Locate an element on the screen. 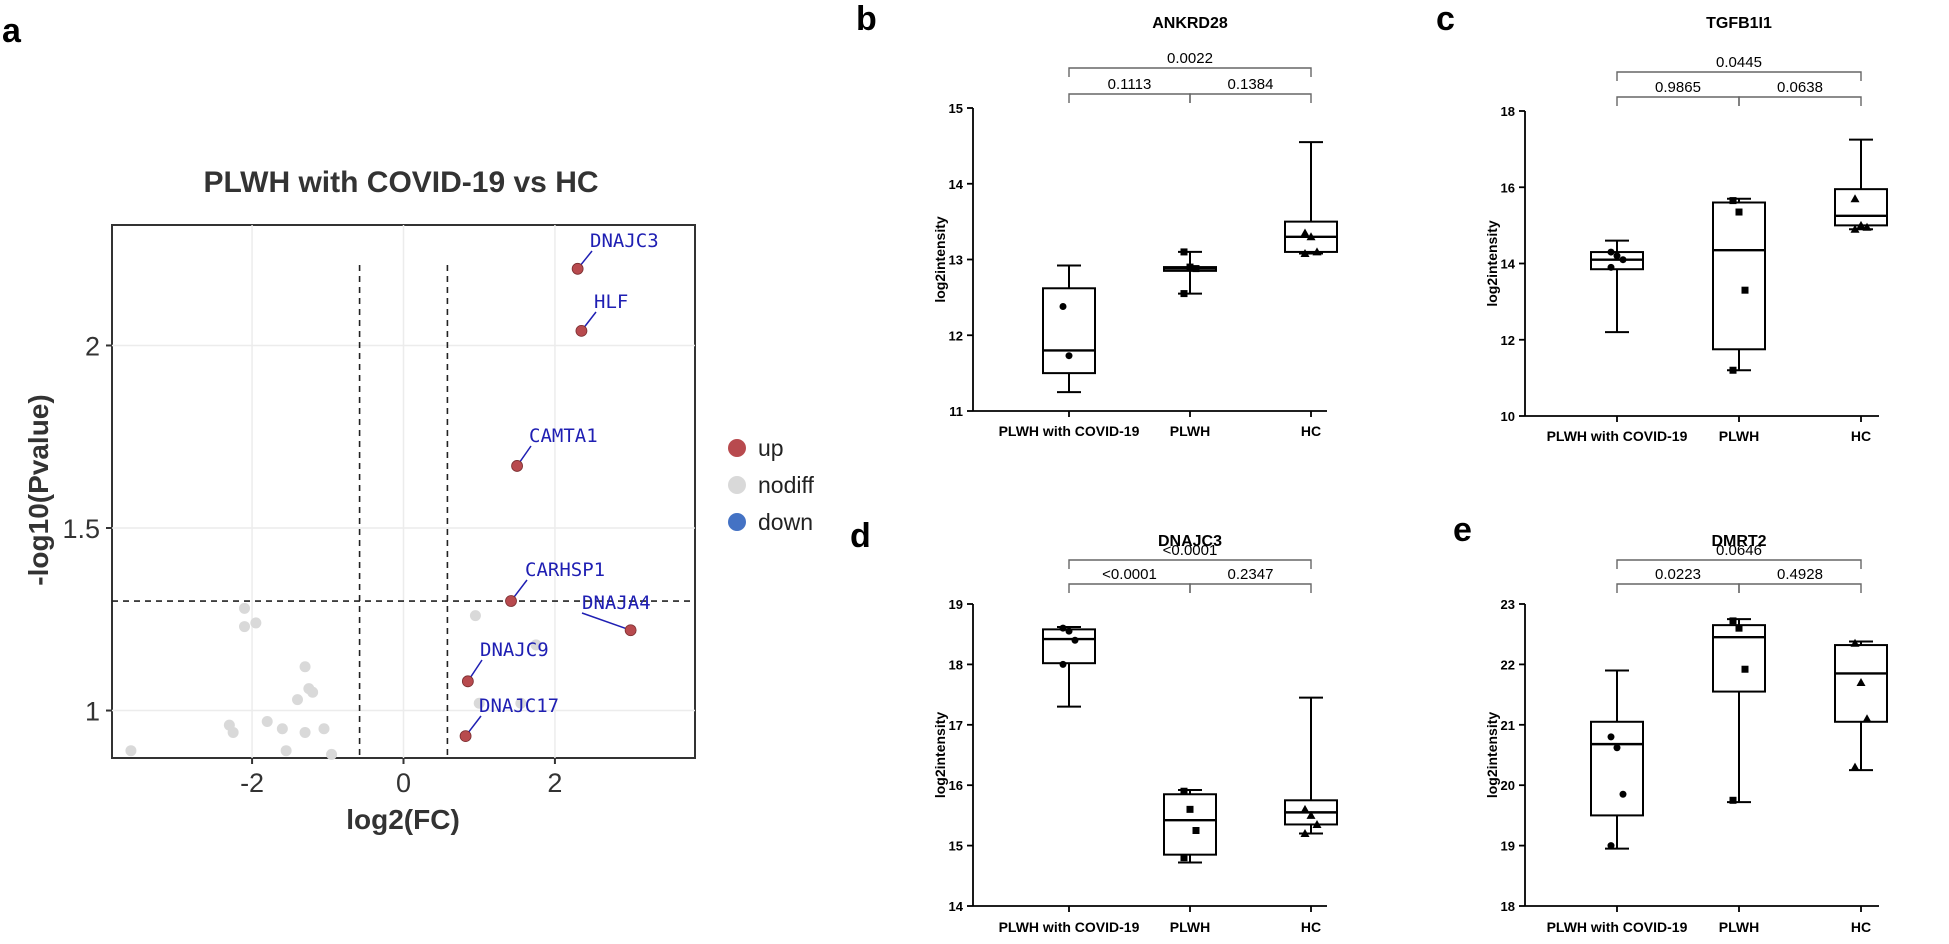  y-tick-label: 17 is located at coordinates (956, 725).